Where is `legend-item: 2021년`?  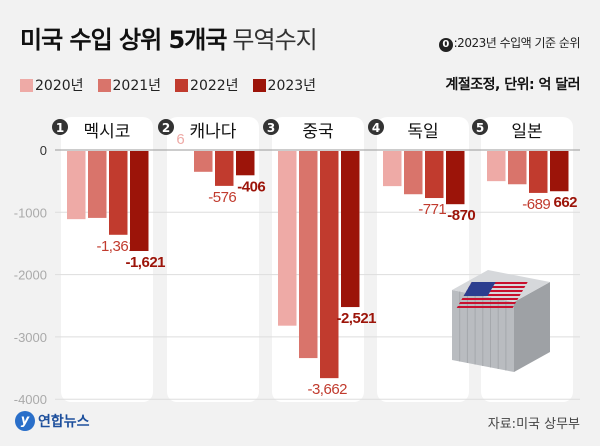
legend-item: 2021년 is located at coordinates (129, 85).